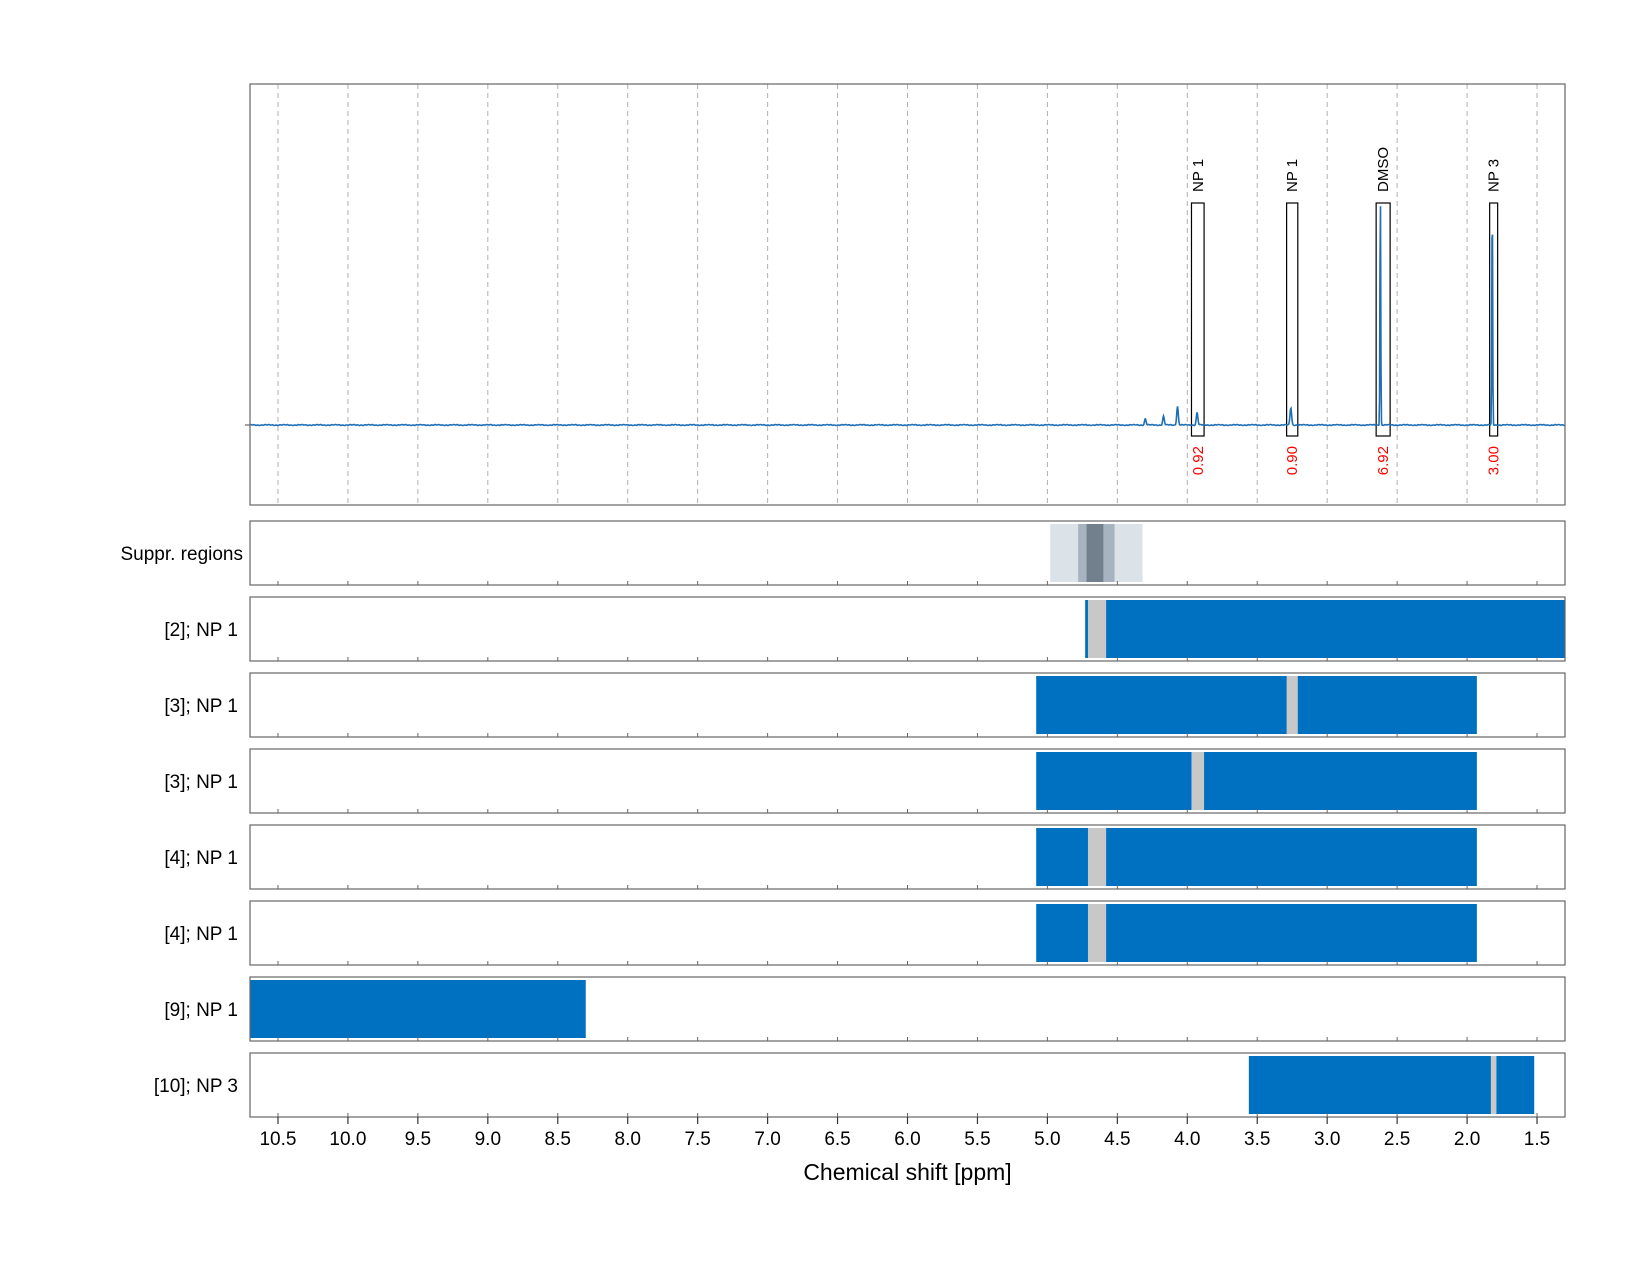 The height and width of the screenshot is (1275, 1651). I want to click on x-axis-label: Chemical shift [ppm], so click(907, 1172).